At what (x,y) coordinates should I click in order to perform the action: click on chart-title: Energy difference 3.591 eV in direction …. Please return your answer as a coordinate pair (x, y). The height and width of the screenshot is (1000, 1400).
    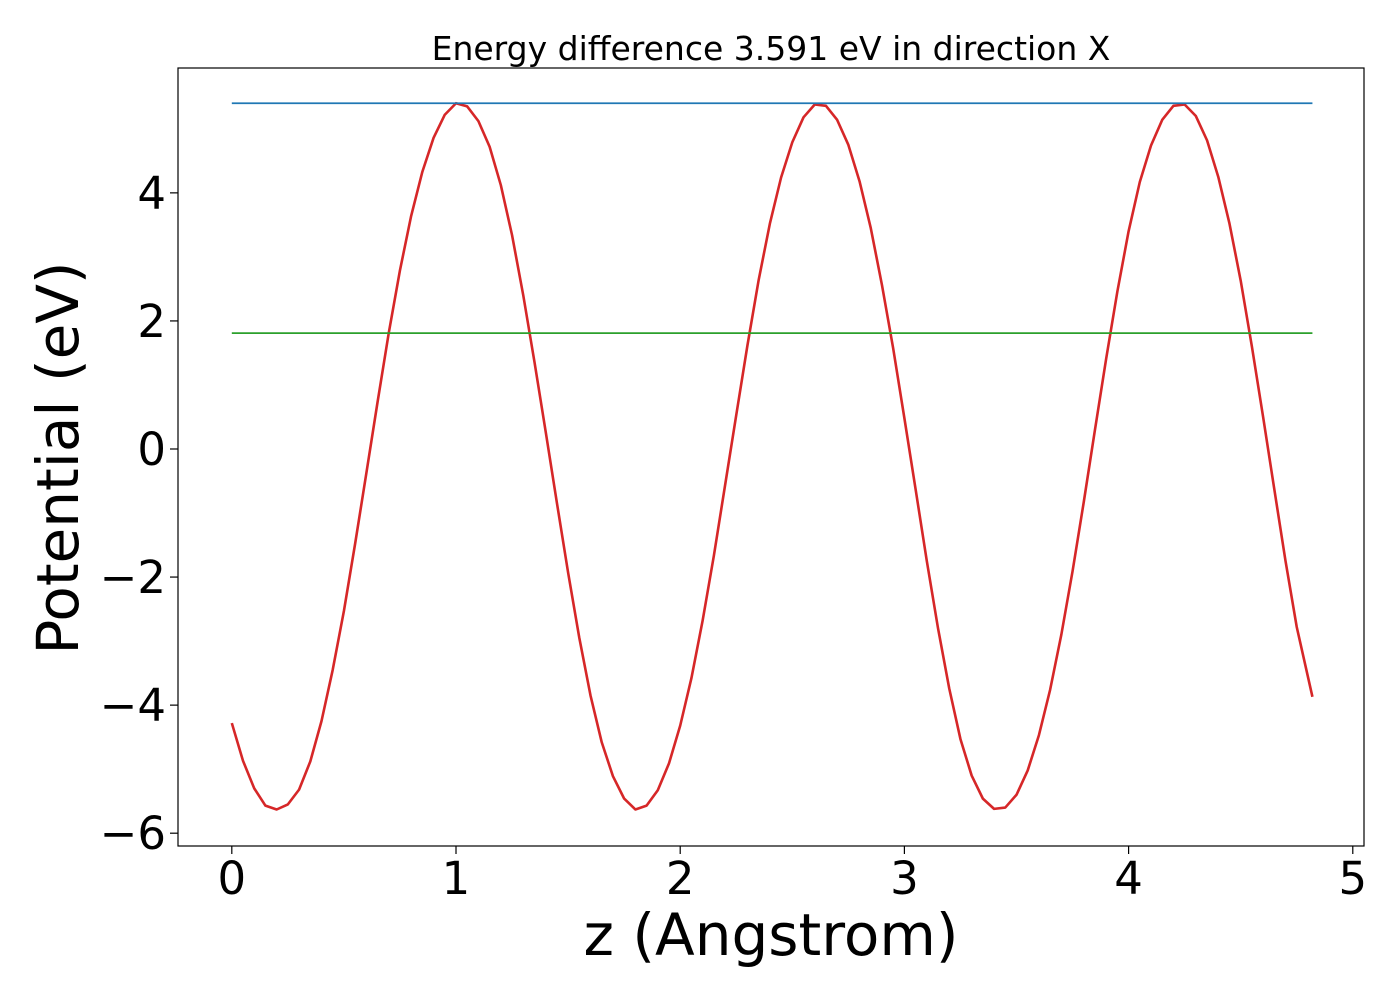
    Looking at the image, I should click on (771, 48).